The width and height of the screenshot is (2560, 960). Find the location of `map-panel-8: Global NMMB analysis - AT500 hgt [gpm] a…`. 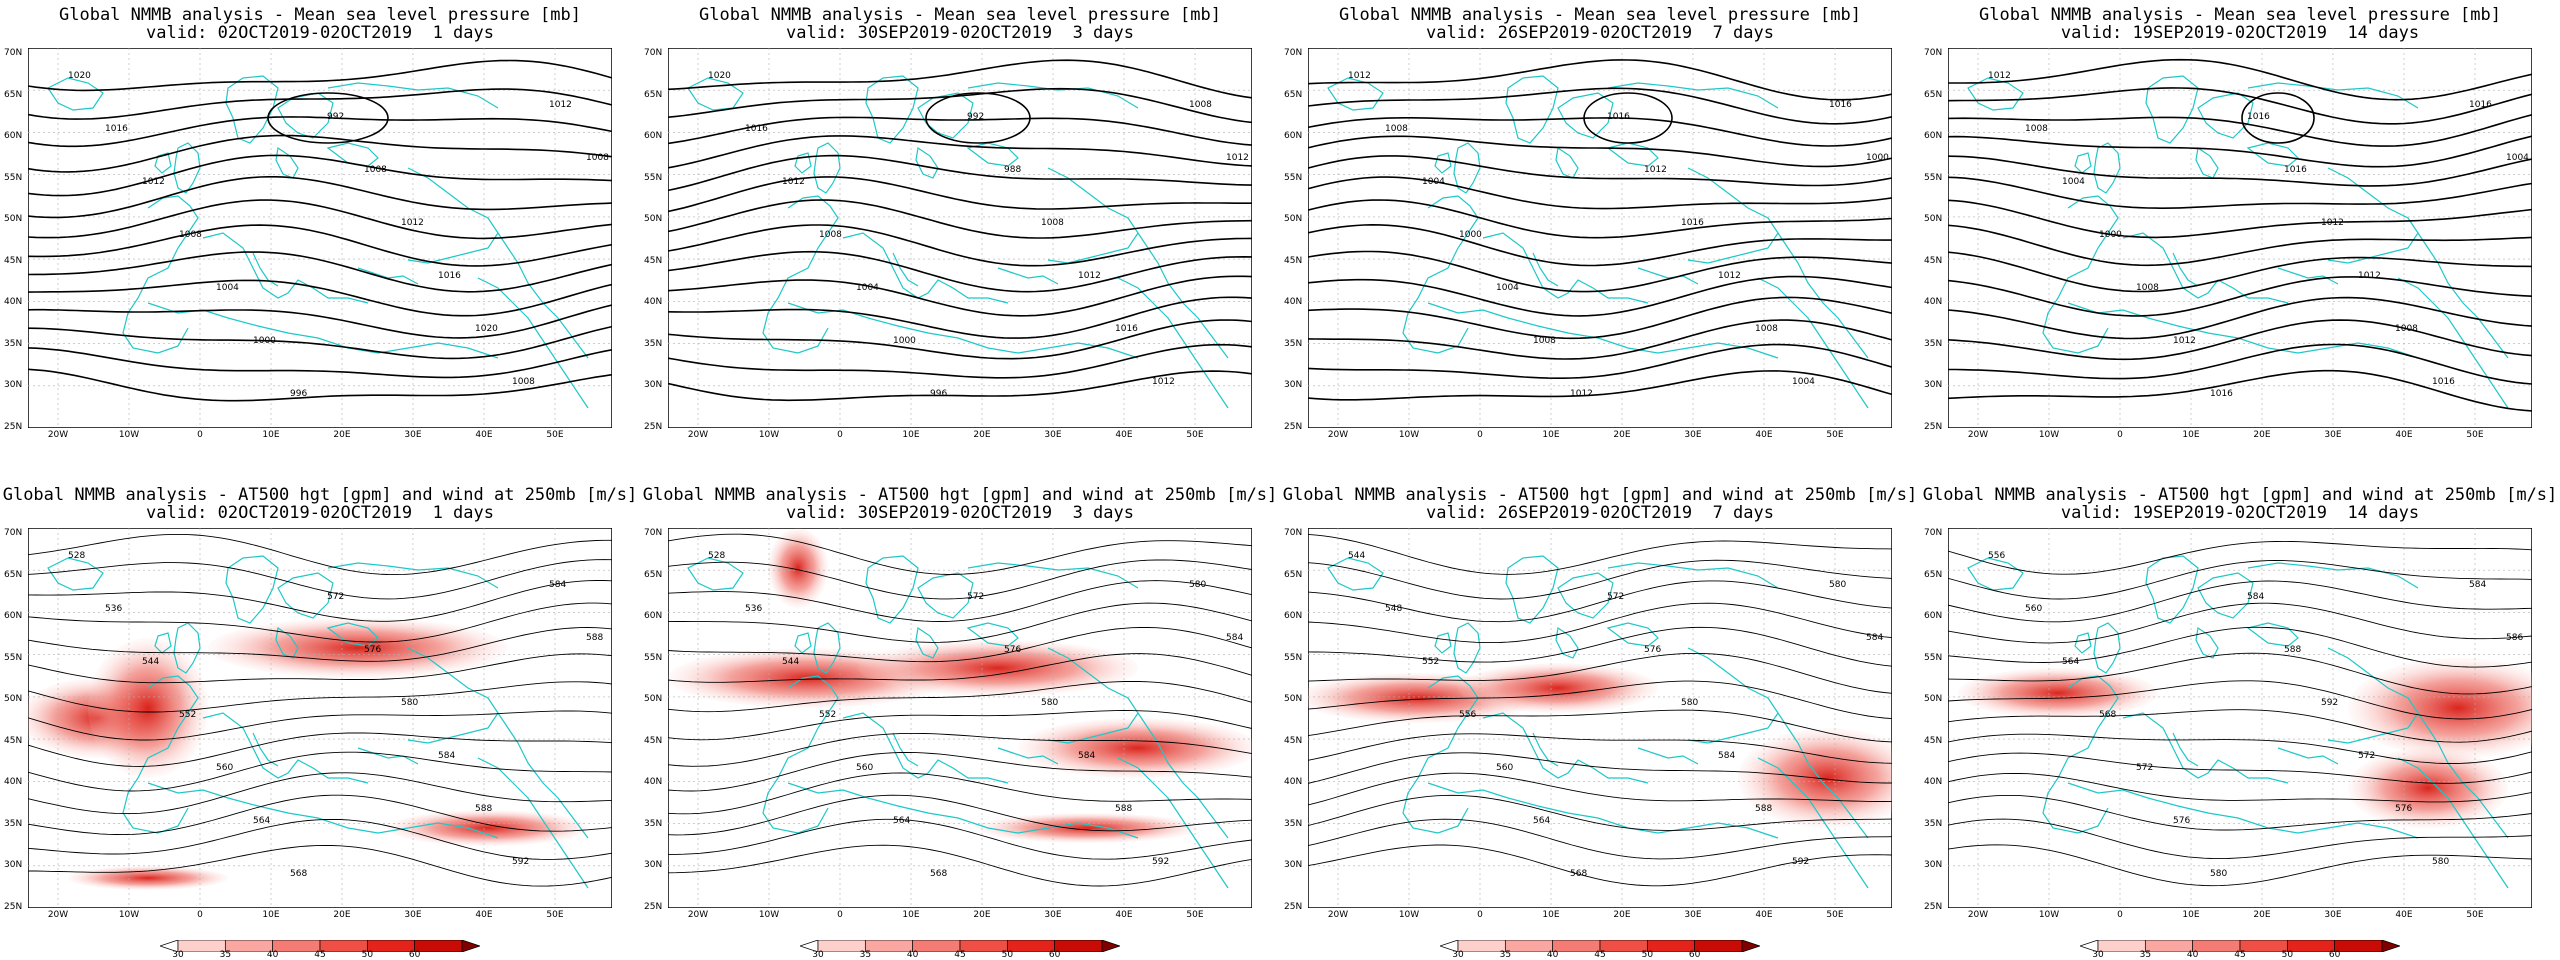

map-panel-8: Global NMMB analysis - AT500 hgt [gpm] a… is located at coordinates (2240, 720).